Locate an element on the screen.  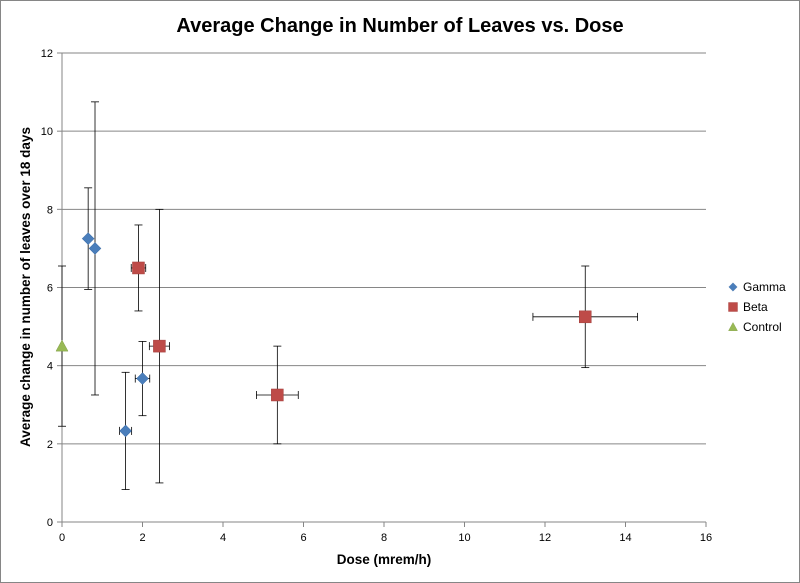
y-tick-label: 0 is located at coordinates (50, 523).